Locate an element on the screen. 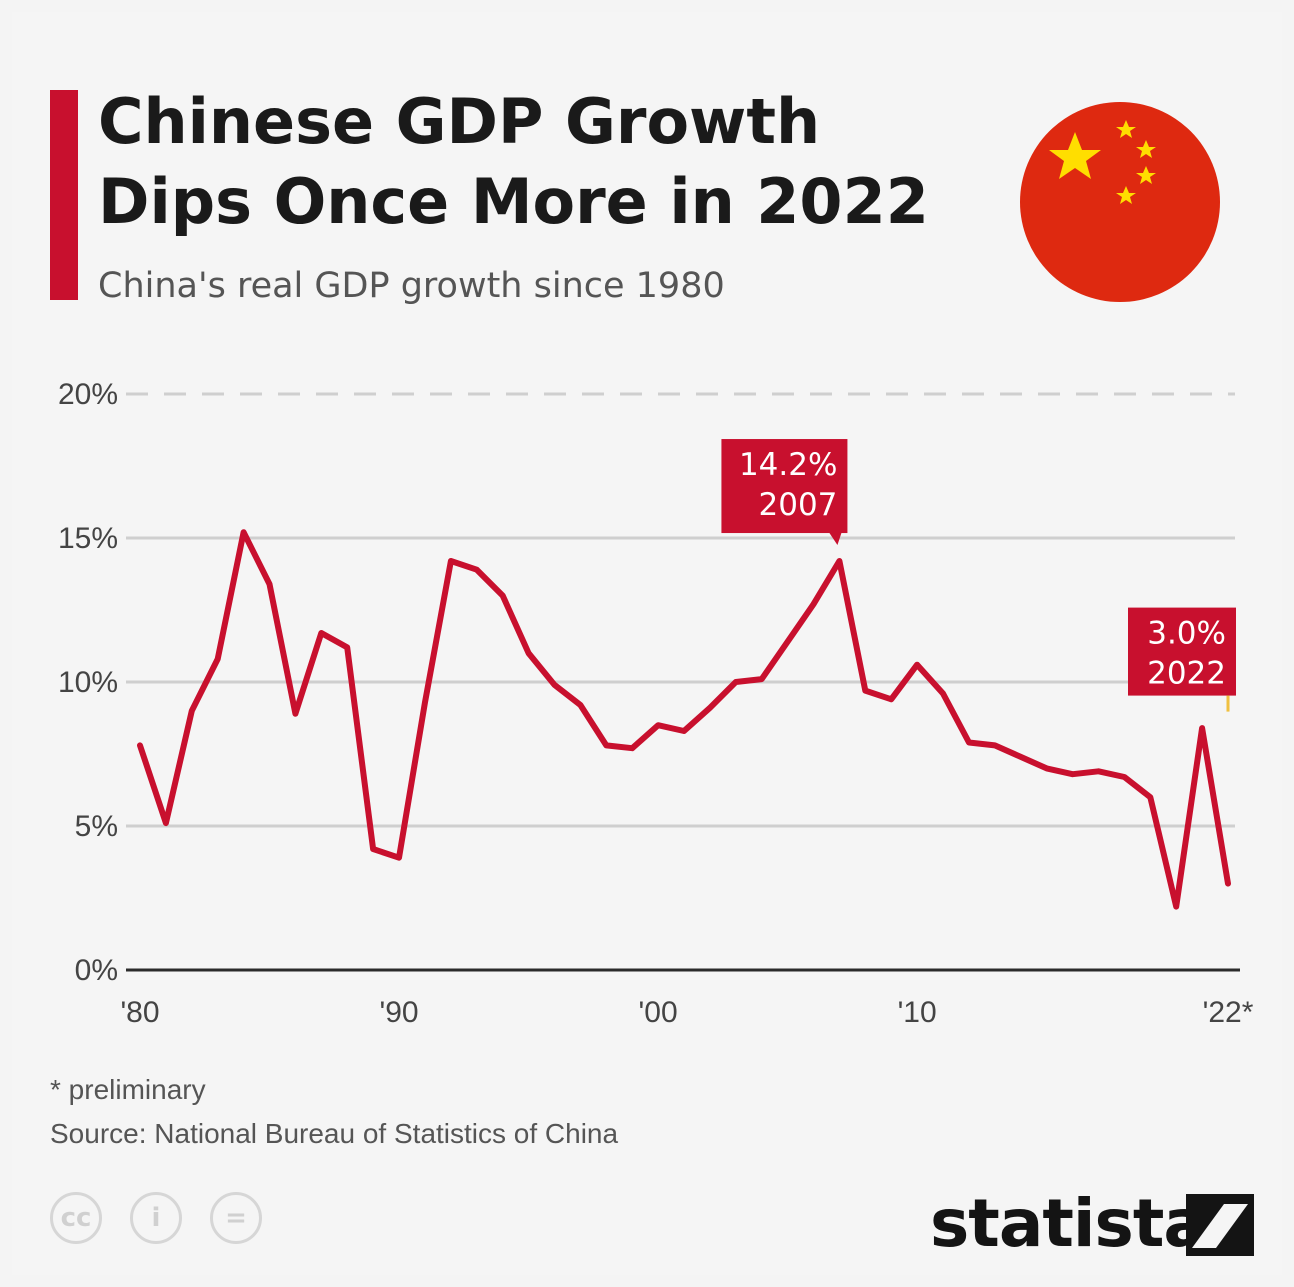 This screenshot has height=1287, width=1294. title-line-1: Chinese GDP Growth is located at coordinates (459, 121).